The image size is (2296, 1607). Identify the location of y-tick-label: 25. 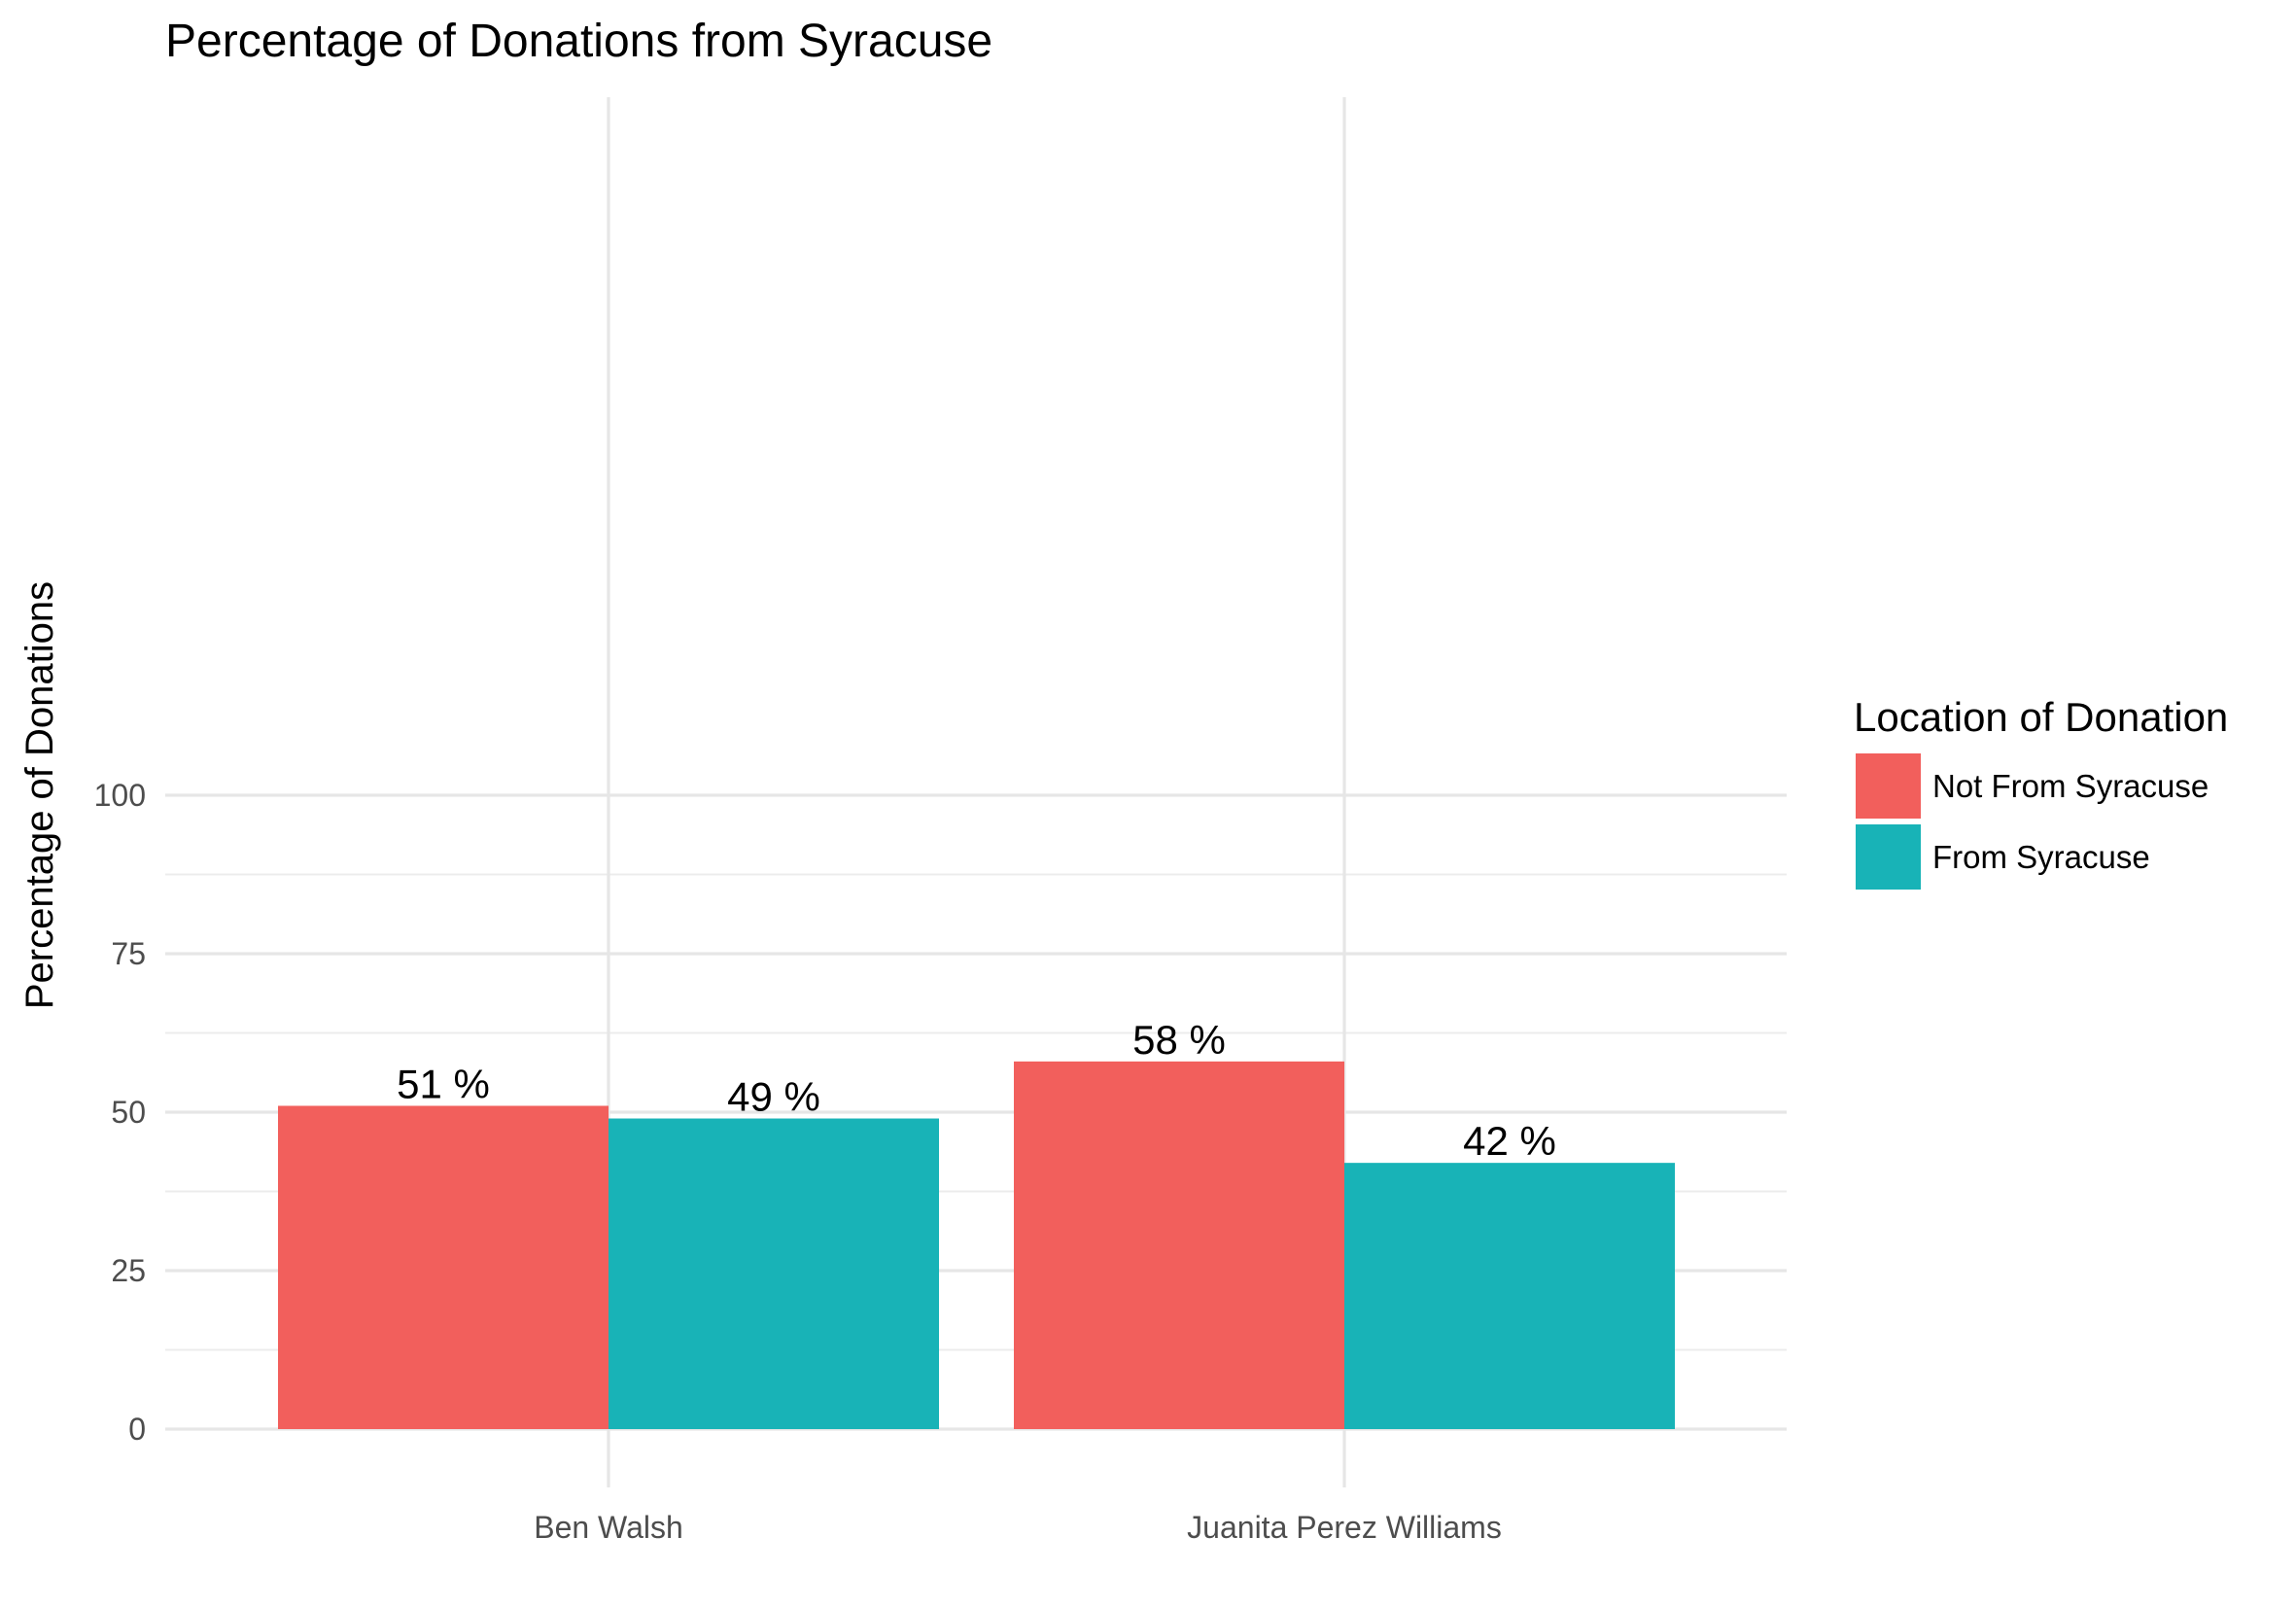
(128, 1270).